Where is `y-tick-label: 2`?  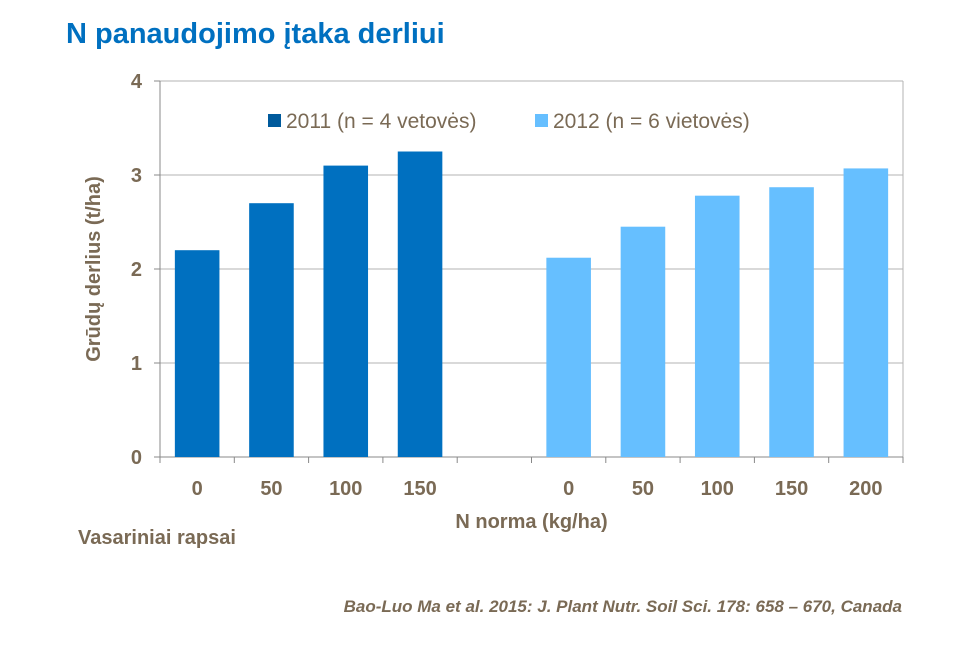
y-tick-label: 2 is located at coordinates (136, 270).